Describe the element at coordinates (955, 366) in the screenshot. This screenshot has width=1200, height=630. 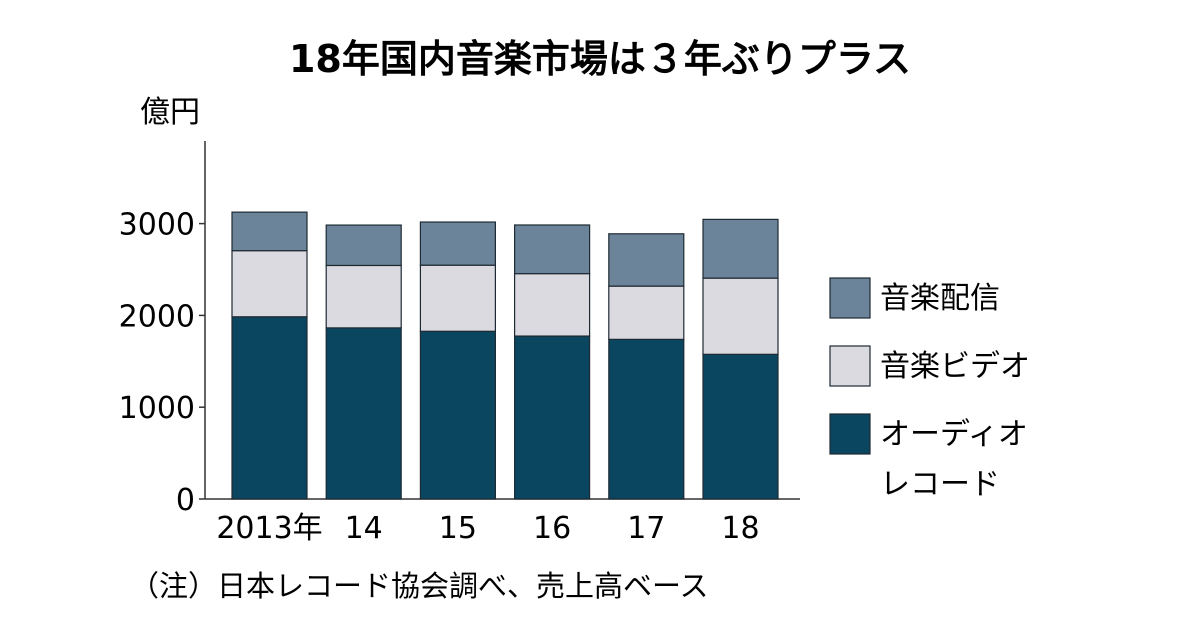
I see `legend-label-1: 音楽ビデオ` at that location.